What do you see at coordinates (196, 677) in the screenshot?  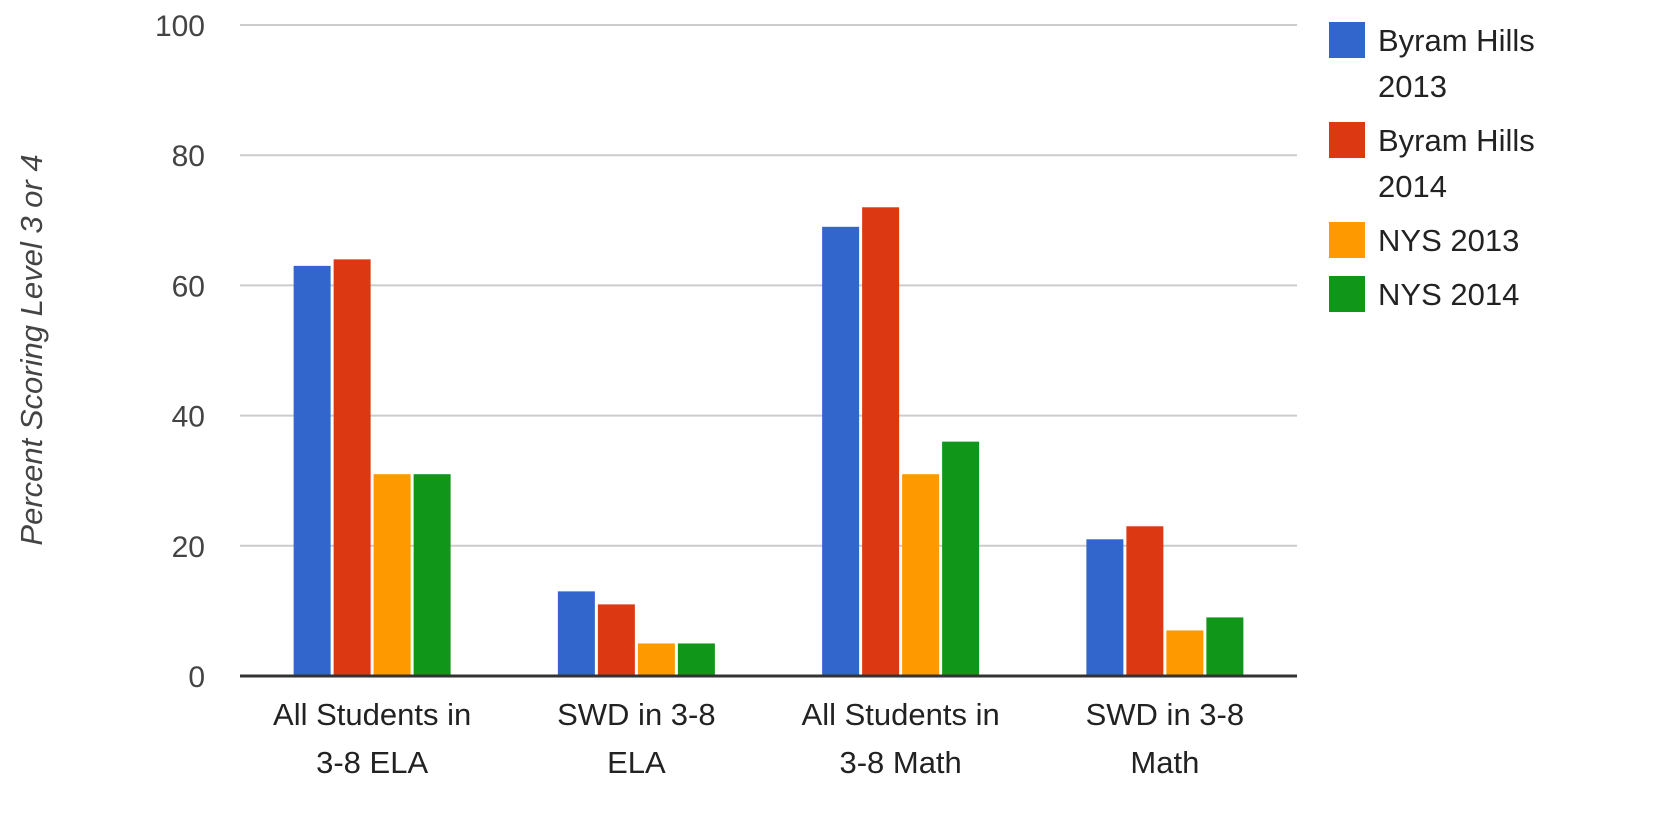 I see `y-tick-label: 0` at bounding box center [196, 677].